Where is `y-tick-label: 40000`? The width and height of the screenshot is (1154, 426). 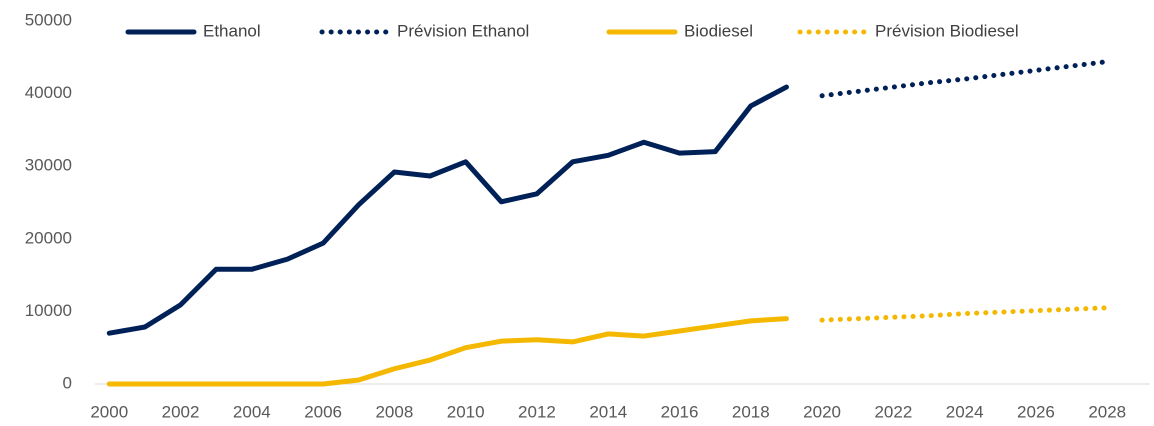
y-tick-label: 40000 is located at coordinates (48, 92).